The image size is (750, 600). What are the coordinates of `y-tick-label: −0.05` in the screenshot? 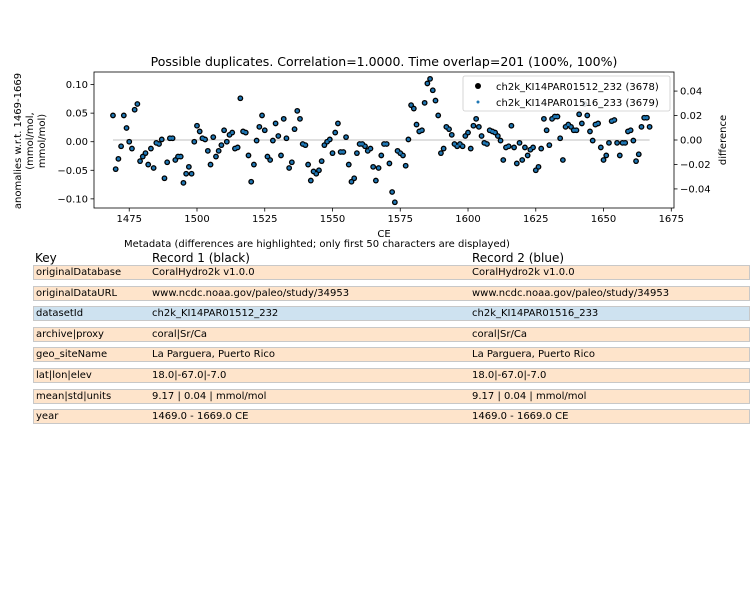 It's located at (72, 171).